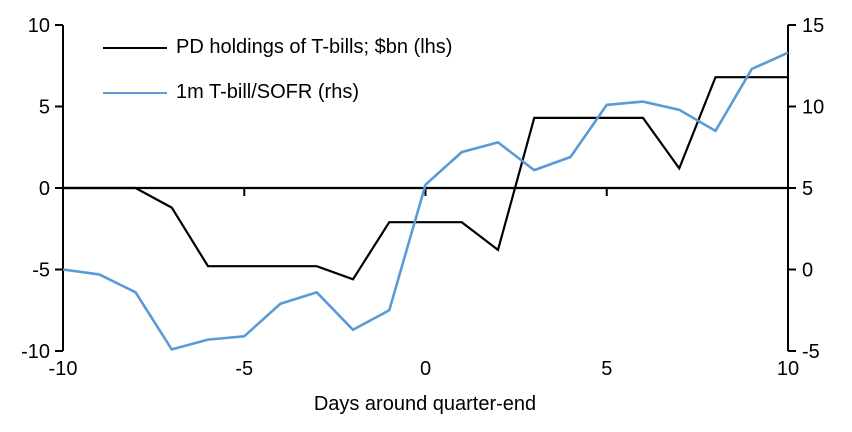  I want to click on right-axis-tick-label: 10, so click(813, 108).